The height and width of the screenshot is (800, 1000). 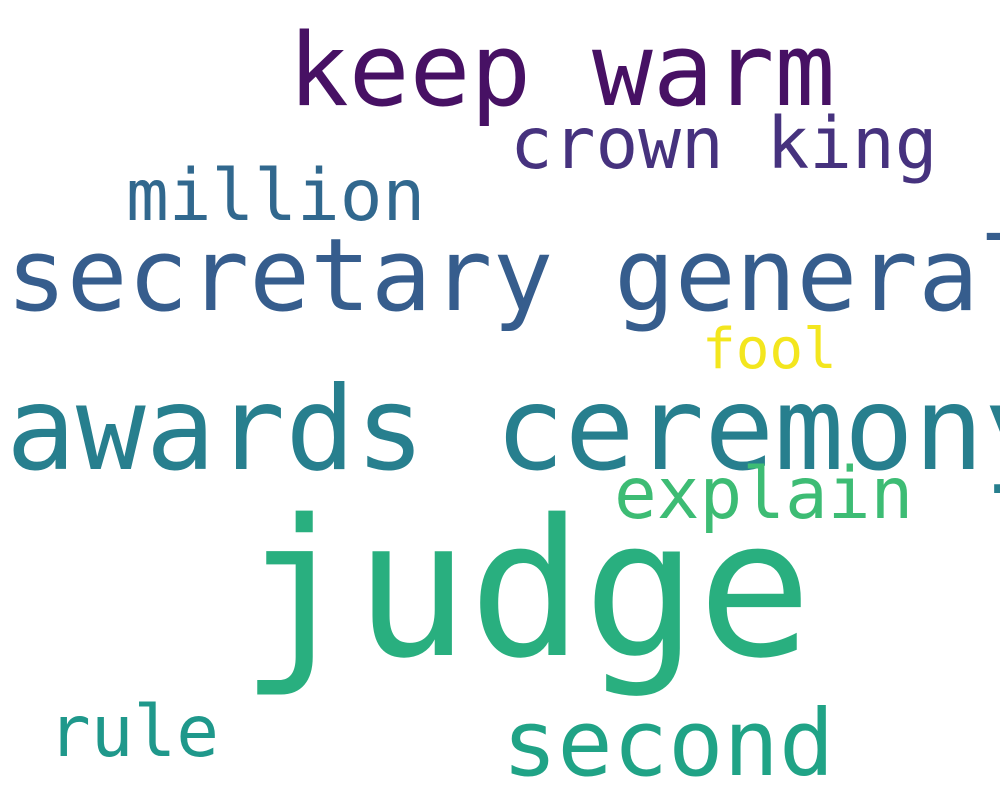 I want to click on word-second: second, so click(x=668, y=743).